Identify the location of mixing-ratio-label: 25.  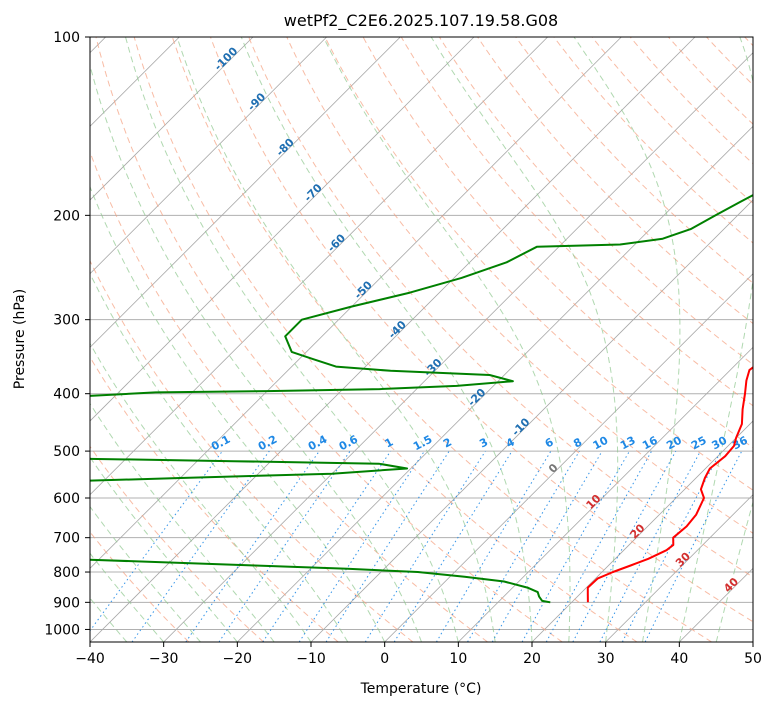
(699, 443).